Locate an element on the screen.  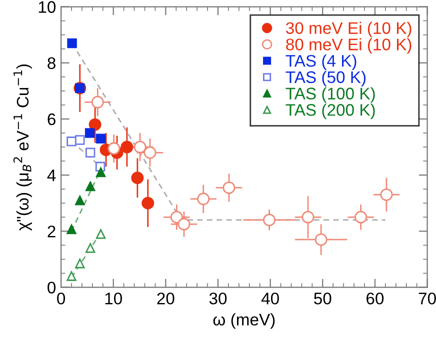
x-axis-title: ω (meV) is located at coordinates (244, 321).